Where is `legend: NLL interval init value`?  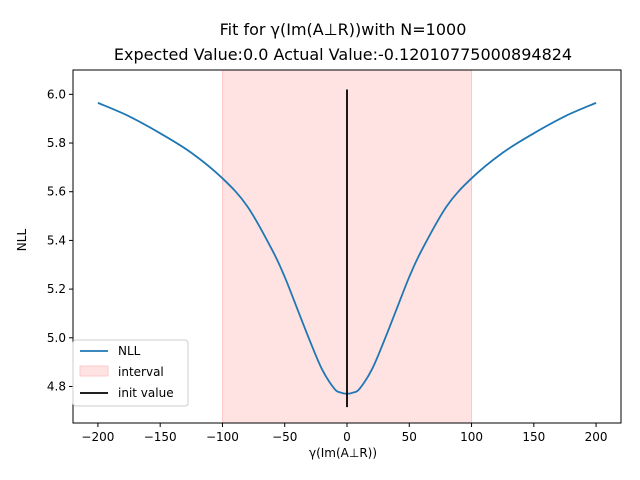 legend: NLL interval init value is located at coordinates (130, 373).